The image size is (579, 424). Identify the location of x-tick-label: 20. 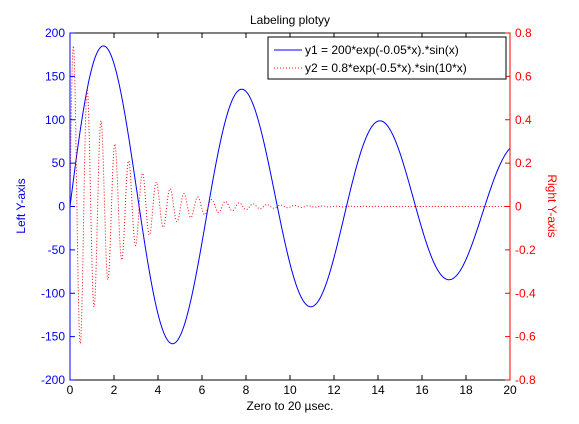
(510, 390).